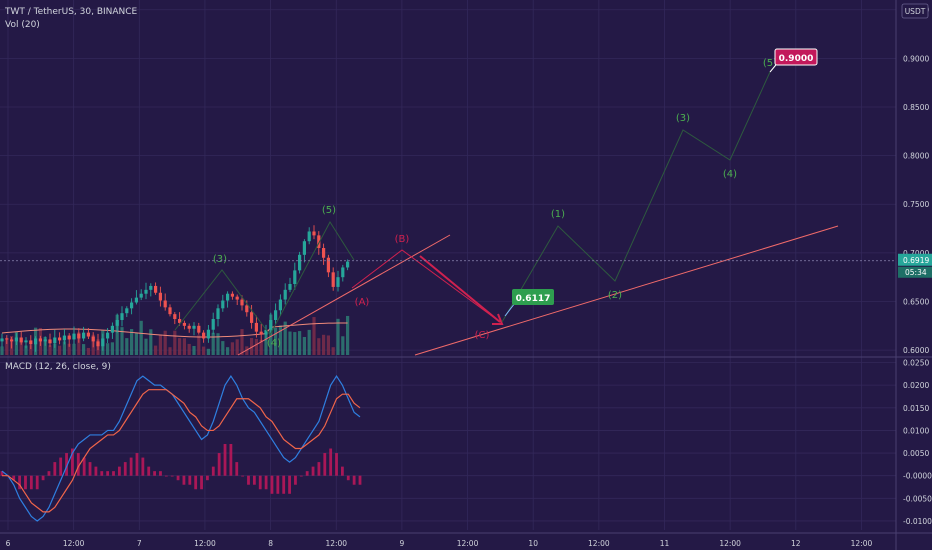  What do you see at coordinates (329, 210) in the screenshot?
I see `wave-label-impulse-5: (5)` at bounding box center [329, 210].